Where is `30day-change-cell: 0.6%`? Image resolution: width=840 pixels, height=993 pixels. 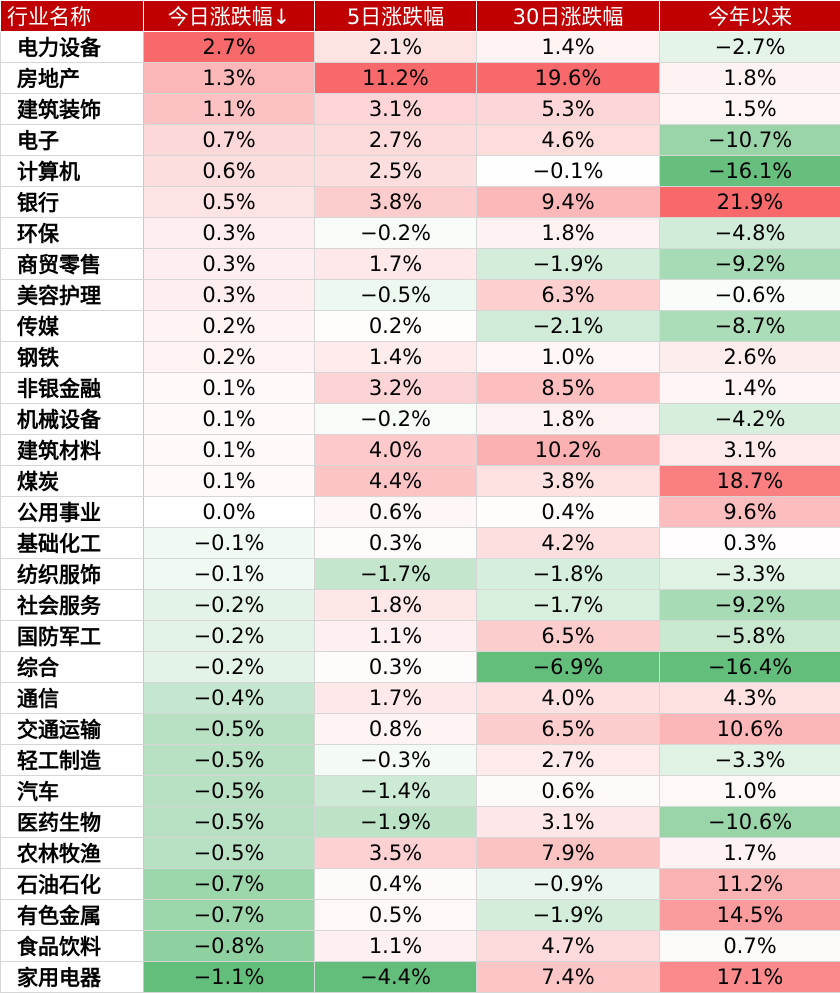 30day-change-cell: 0.6% is located at coordinates (568, 791).